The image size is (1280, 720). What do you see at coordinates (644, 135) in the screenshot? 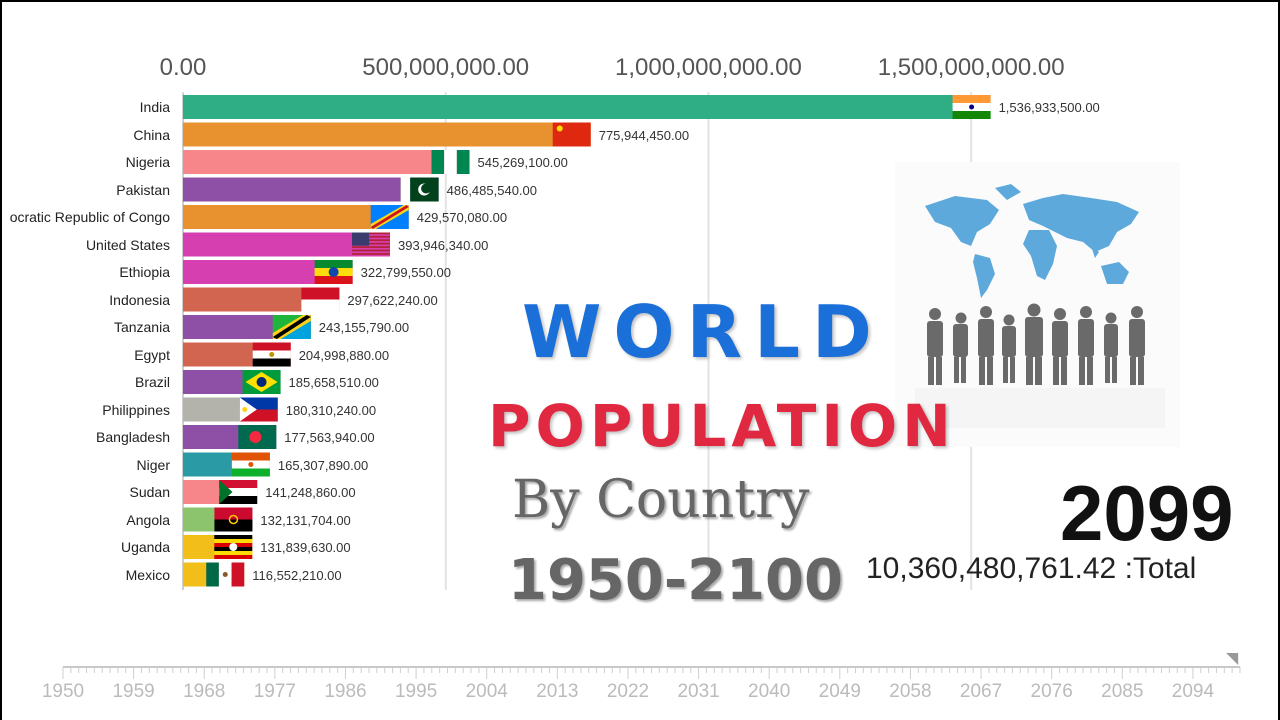
I see `value-label: 775,944,450.00` at bounding box center [644, 135].